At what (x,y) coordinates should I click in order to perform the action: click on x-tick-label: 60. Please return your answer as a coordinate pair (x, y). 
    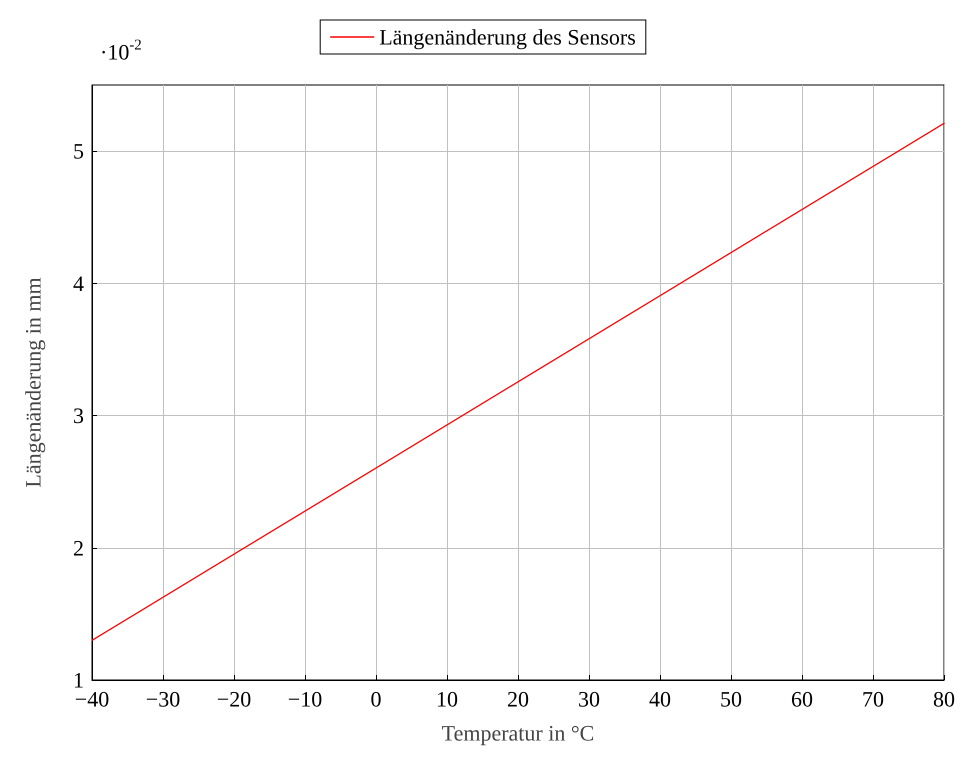
    Looking at the image, I should click on (802, 699).